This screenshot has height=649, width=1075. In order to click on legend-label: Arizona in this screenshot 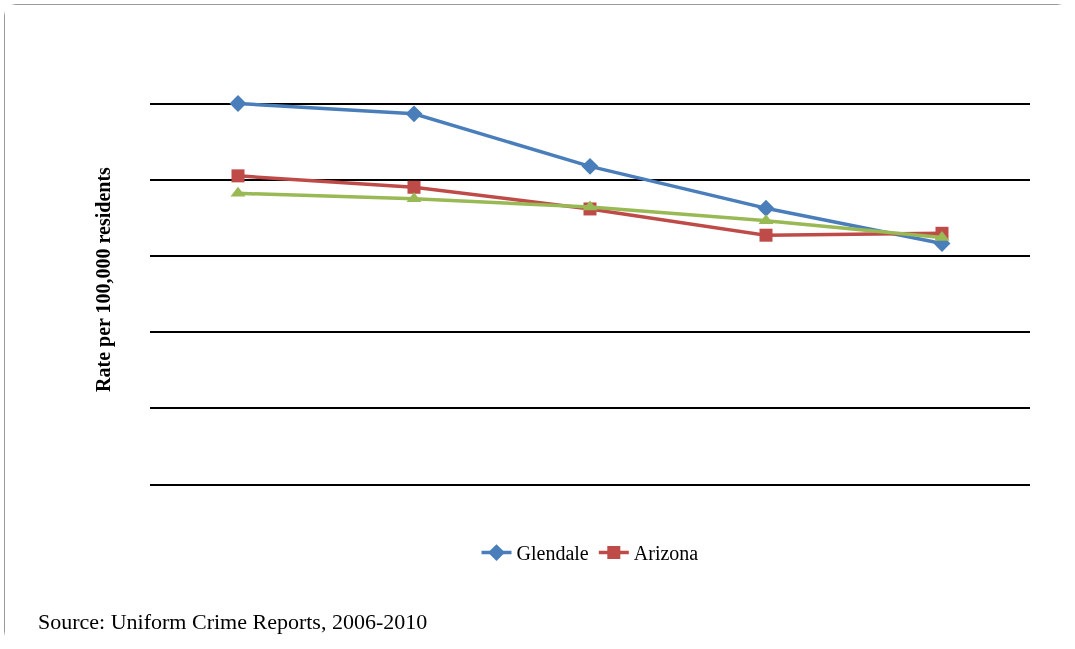, I will do `click(666, 553)`.